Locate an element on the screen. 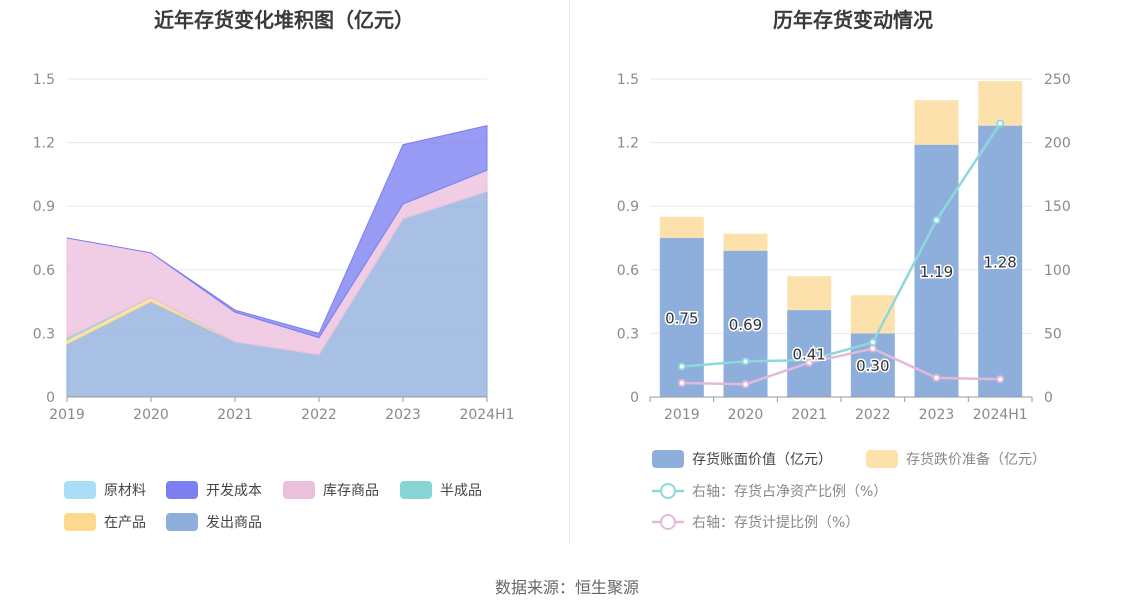  legend-label: 原材料 is located at coordinates (125, 491).